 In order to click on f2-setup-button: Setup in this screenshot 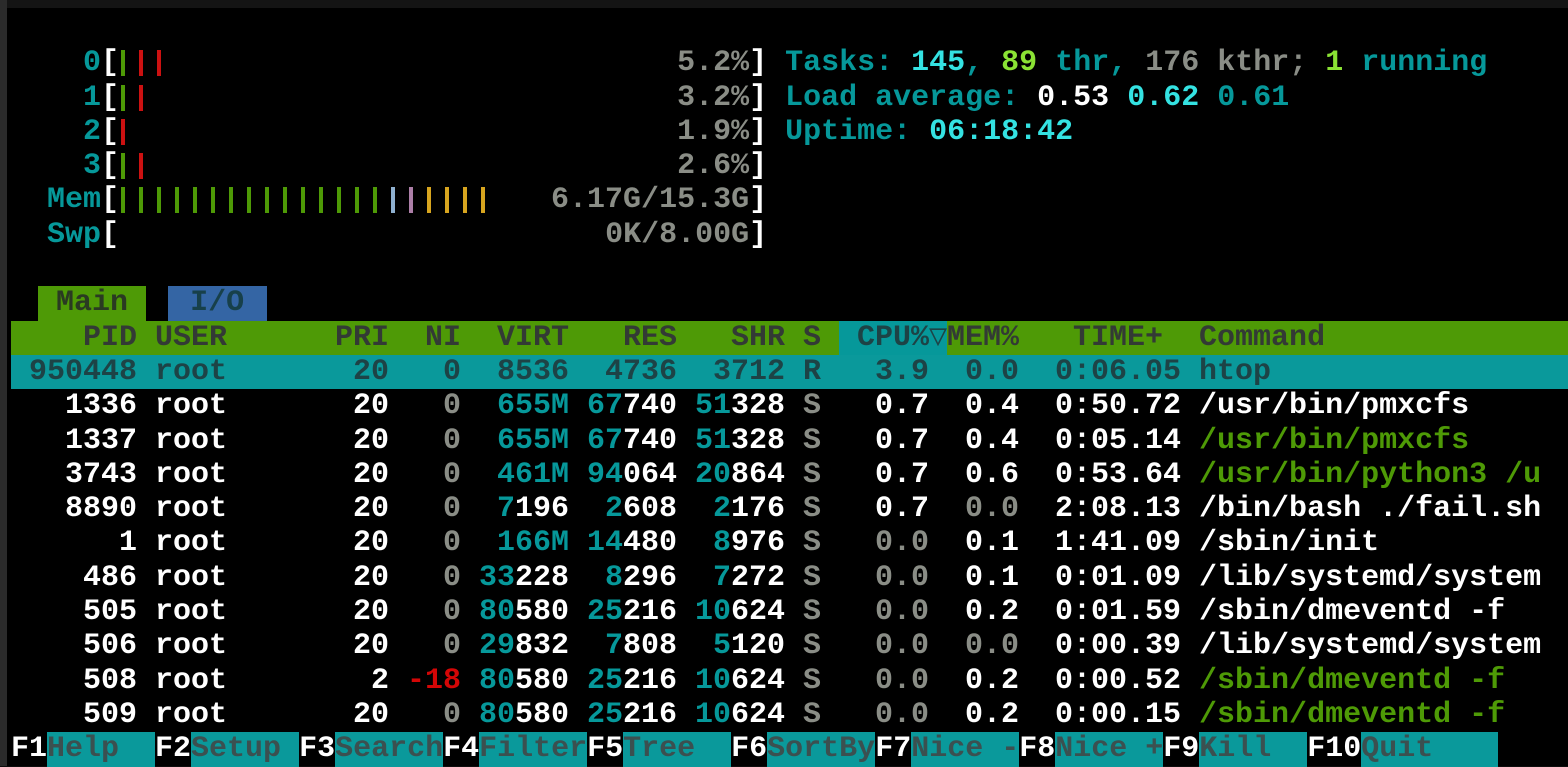, I will do `click(245, 749)`.